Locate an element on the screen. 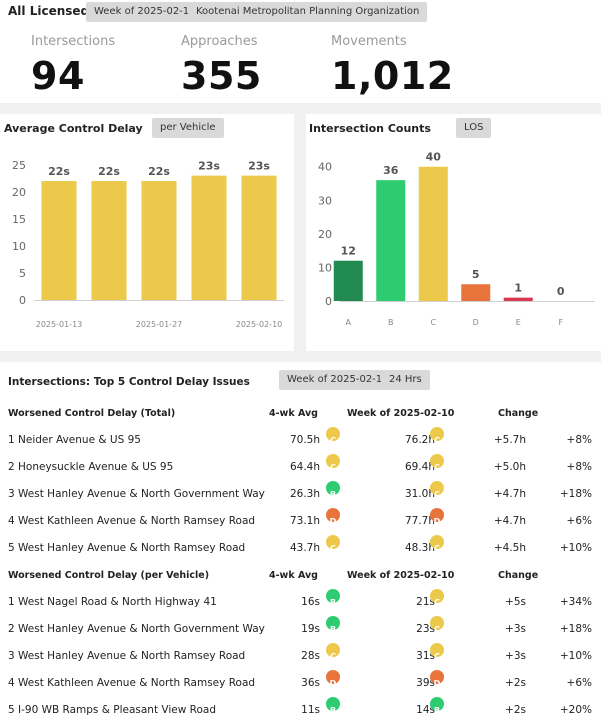  week-value: 69.4h is located at coordinates (419, 467).